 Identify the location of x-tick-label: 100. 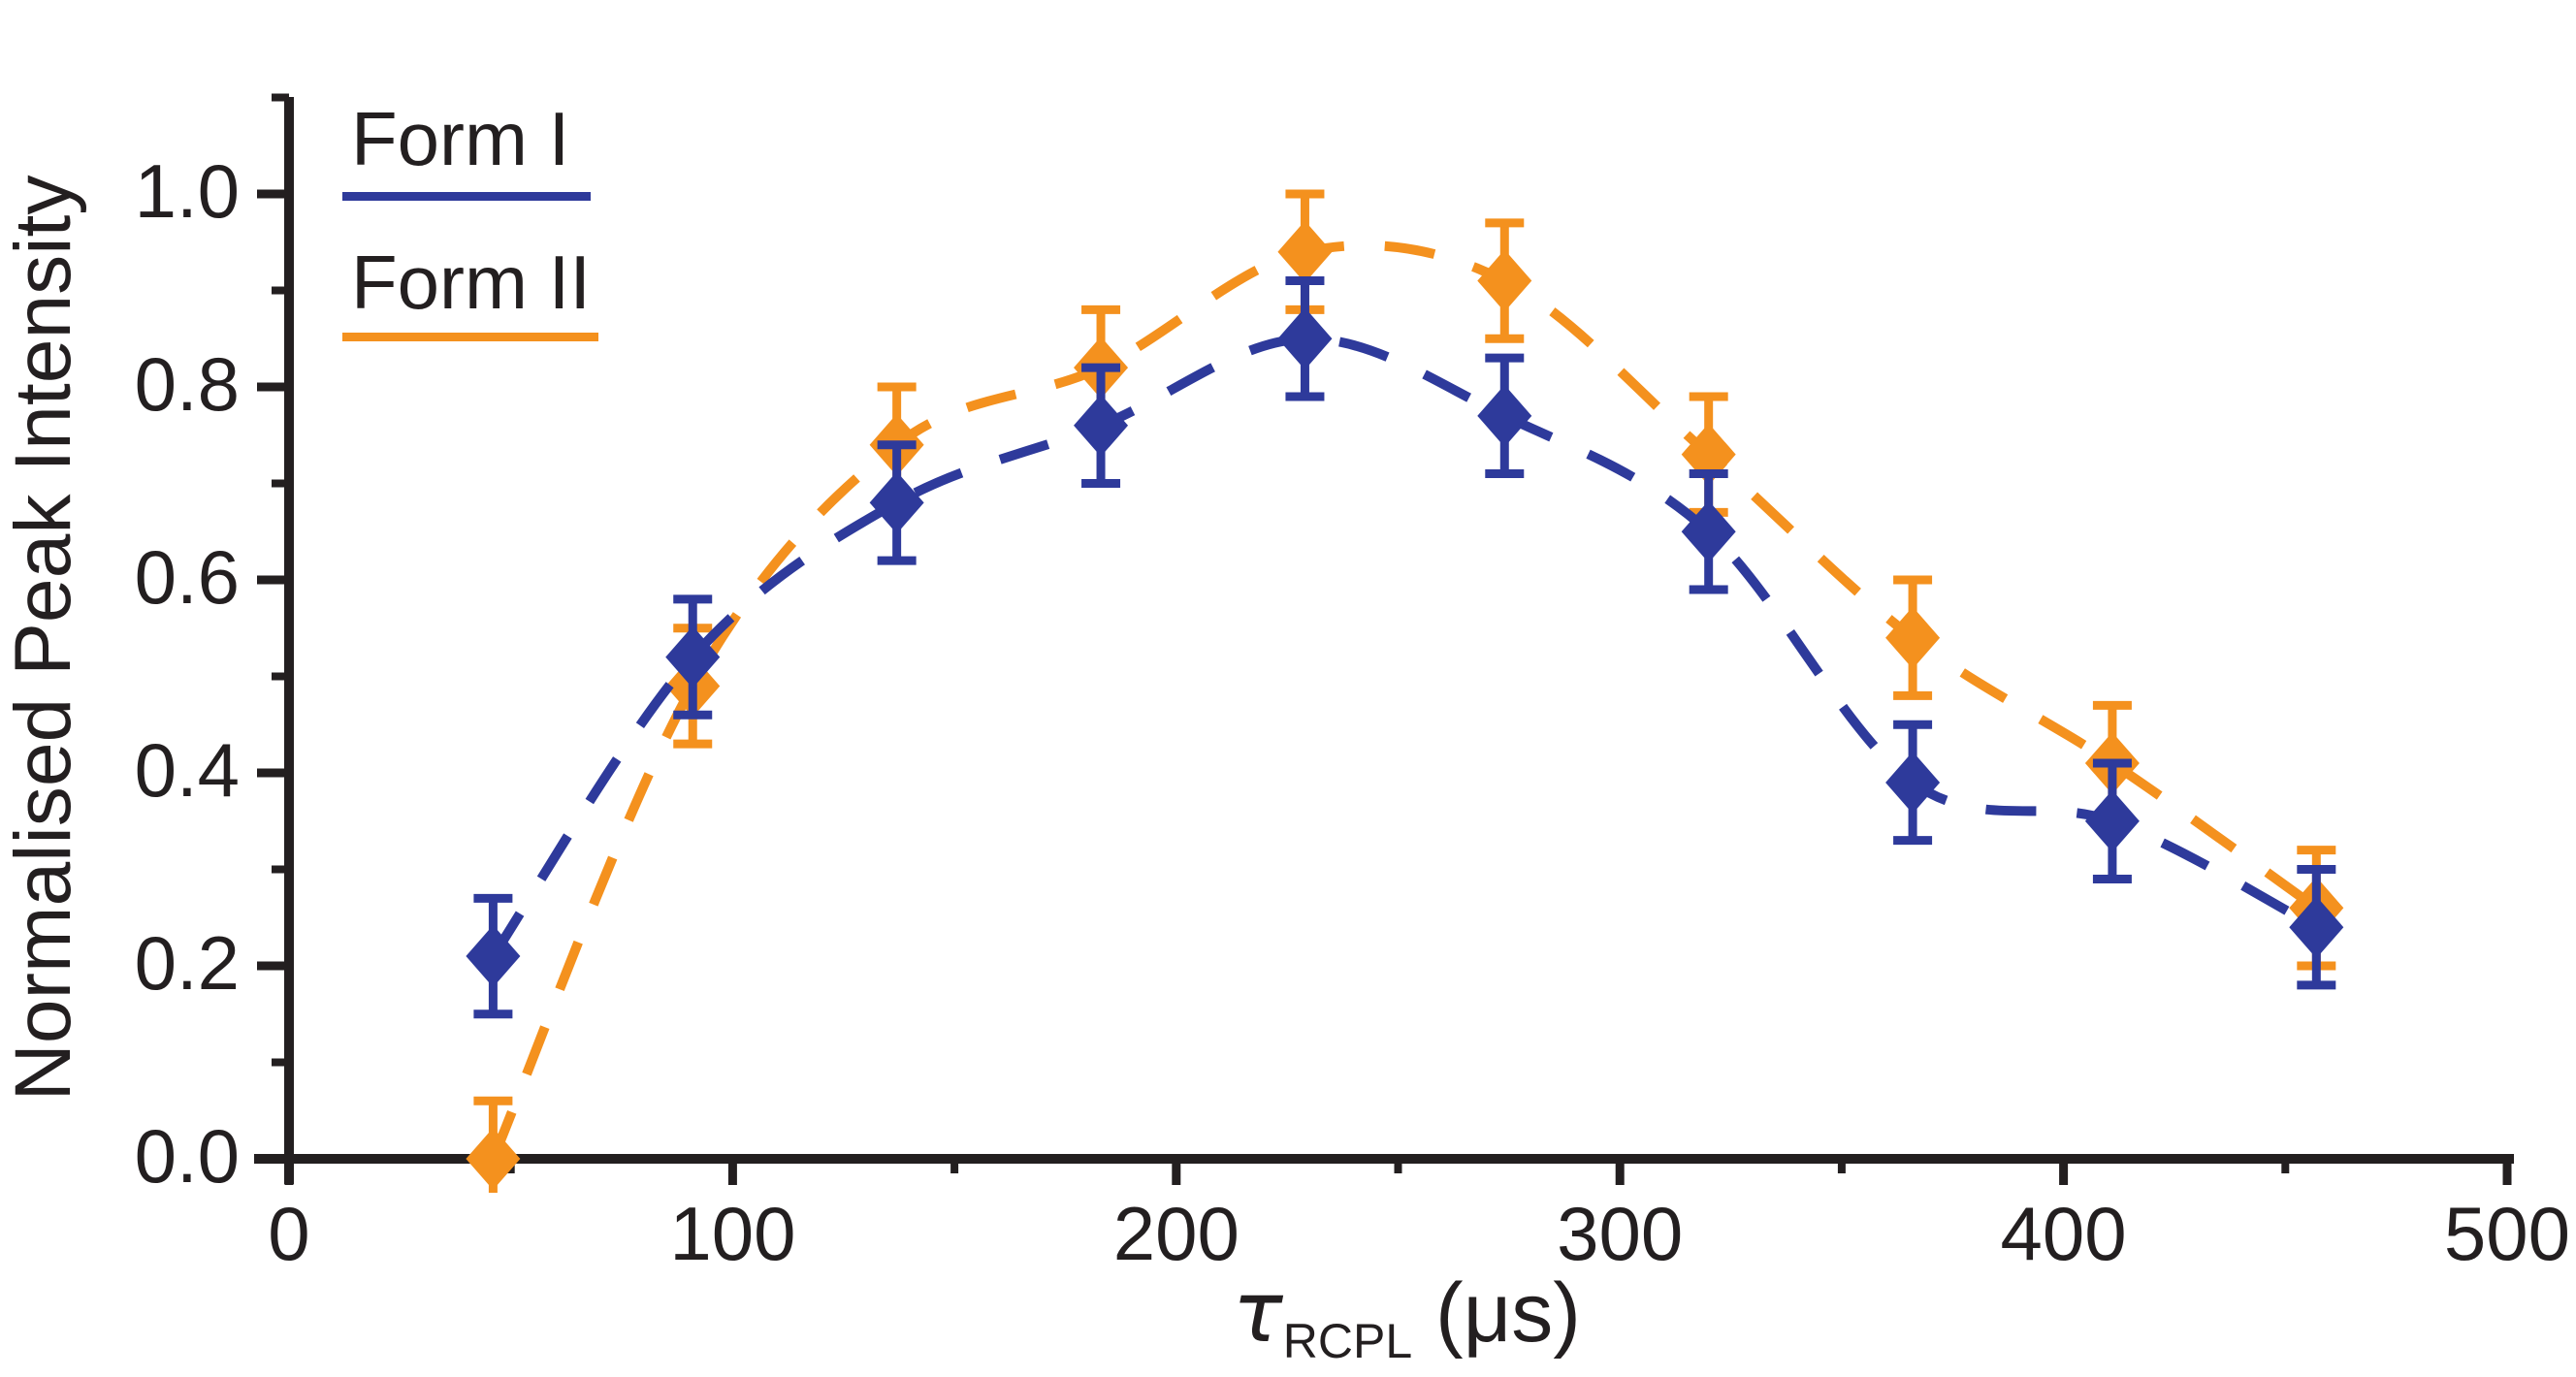
(732, 1233).